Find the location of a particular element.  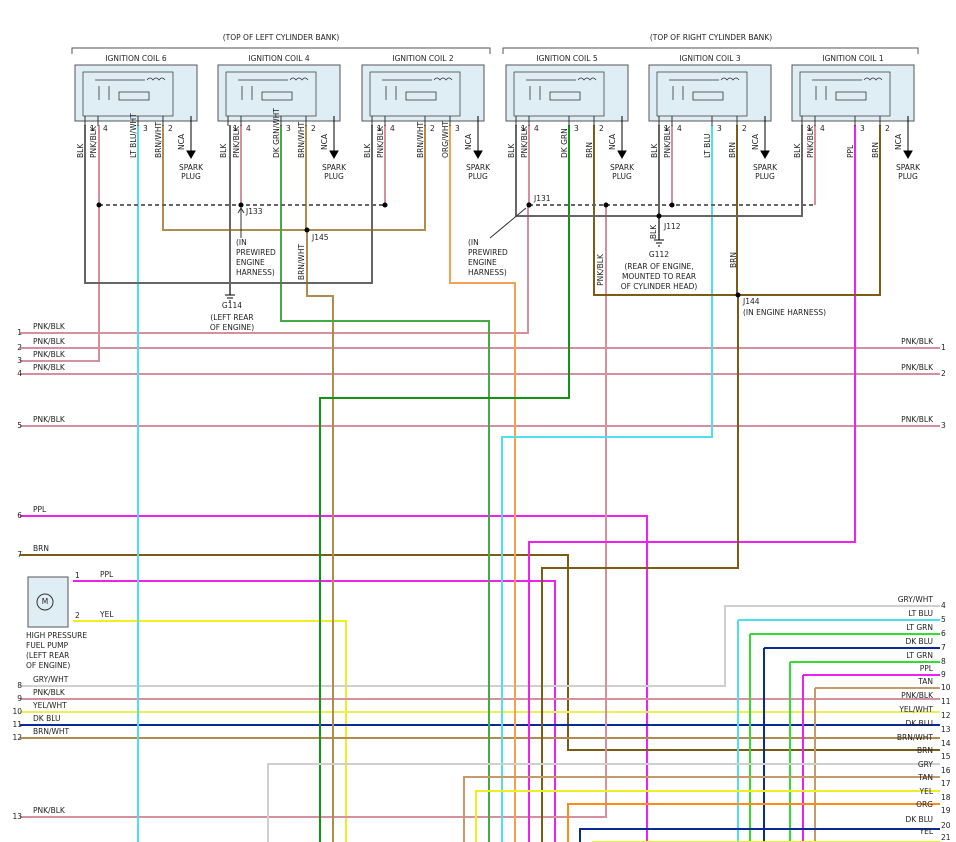

wire-label: BRN/WHT is located at coordinates (301, 262).